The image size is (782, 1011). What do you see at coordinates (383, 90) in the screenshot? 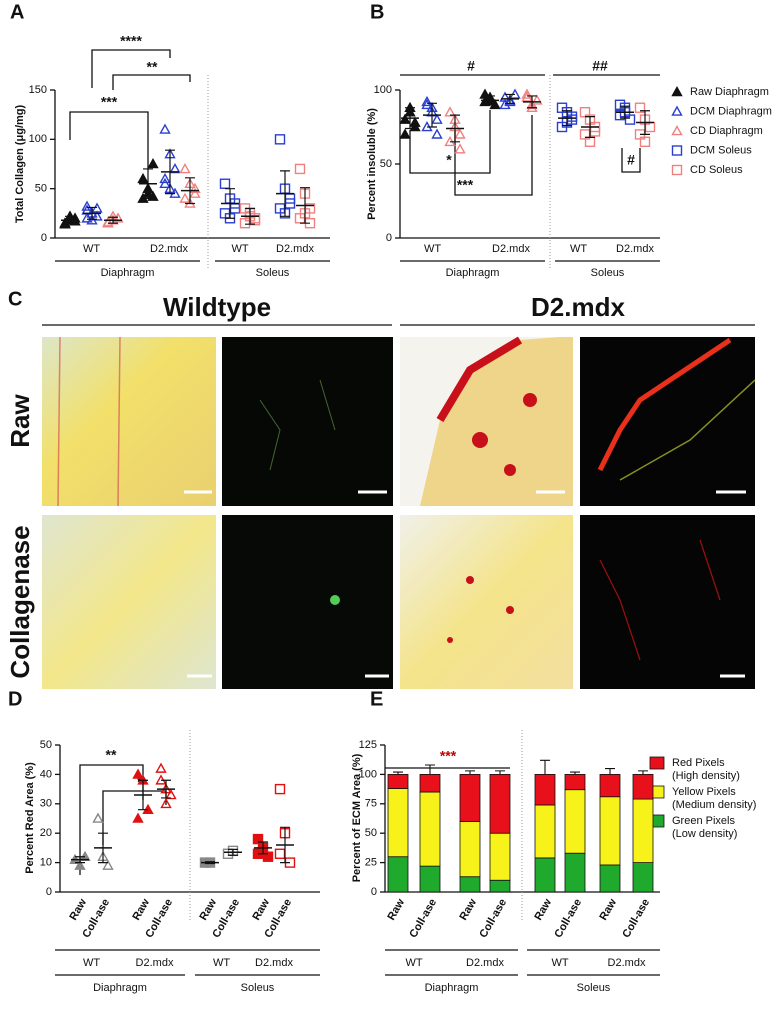
I see `y-tick-label: 100` at bounding box center [383, 90].